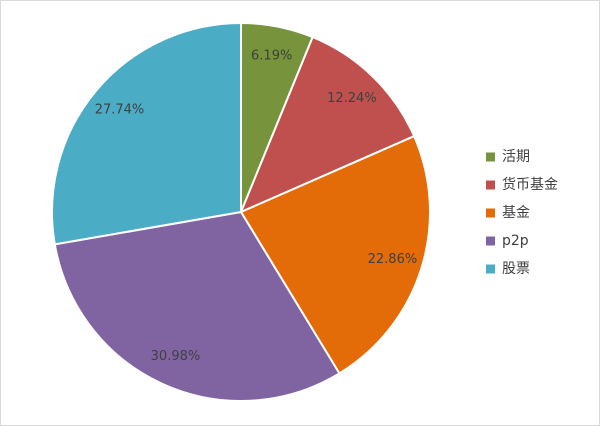  What do you see at coordinates (515, 241) in the screenshot?
I see `legend-label: p2p` at bounding box center [515, 241].